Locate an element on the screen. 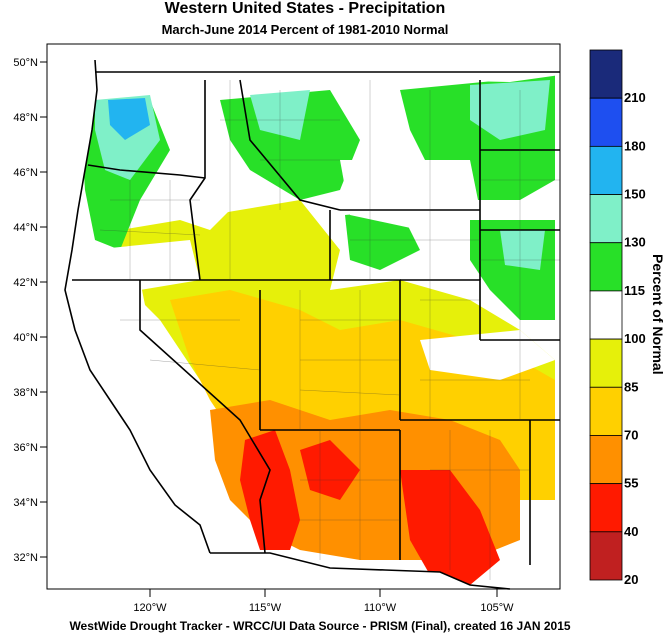 The height and width of the screenshot is (636, 671). colorbar-label: 55 is located at coordinates (631, 483).